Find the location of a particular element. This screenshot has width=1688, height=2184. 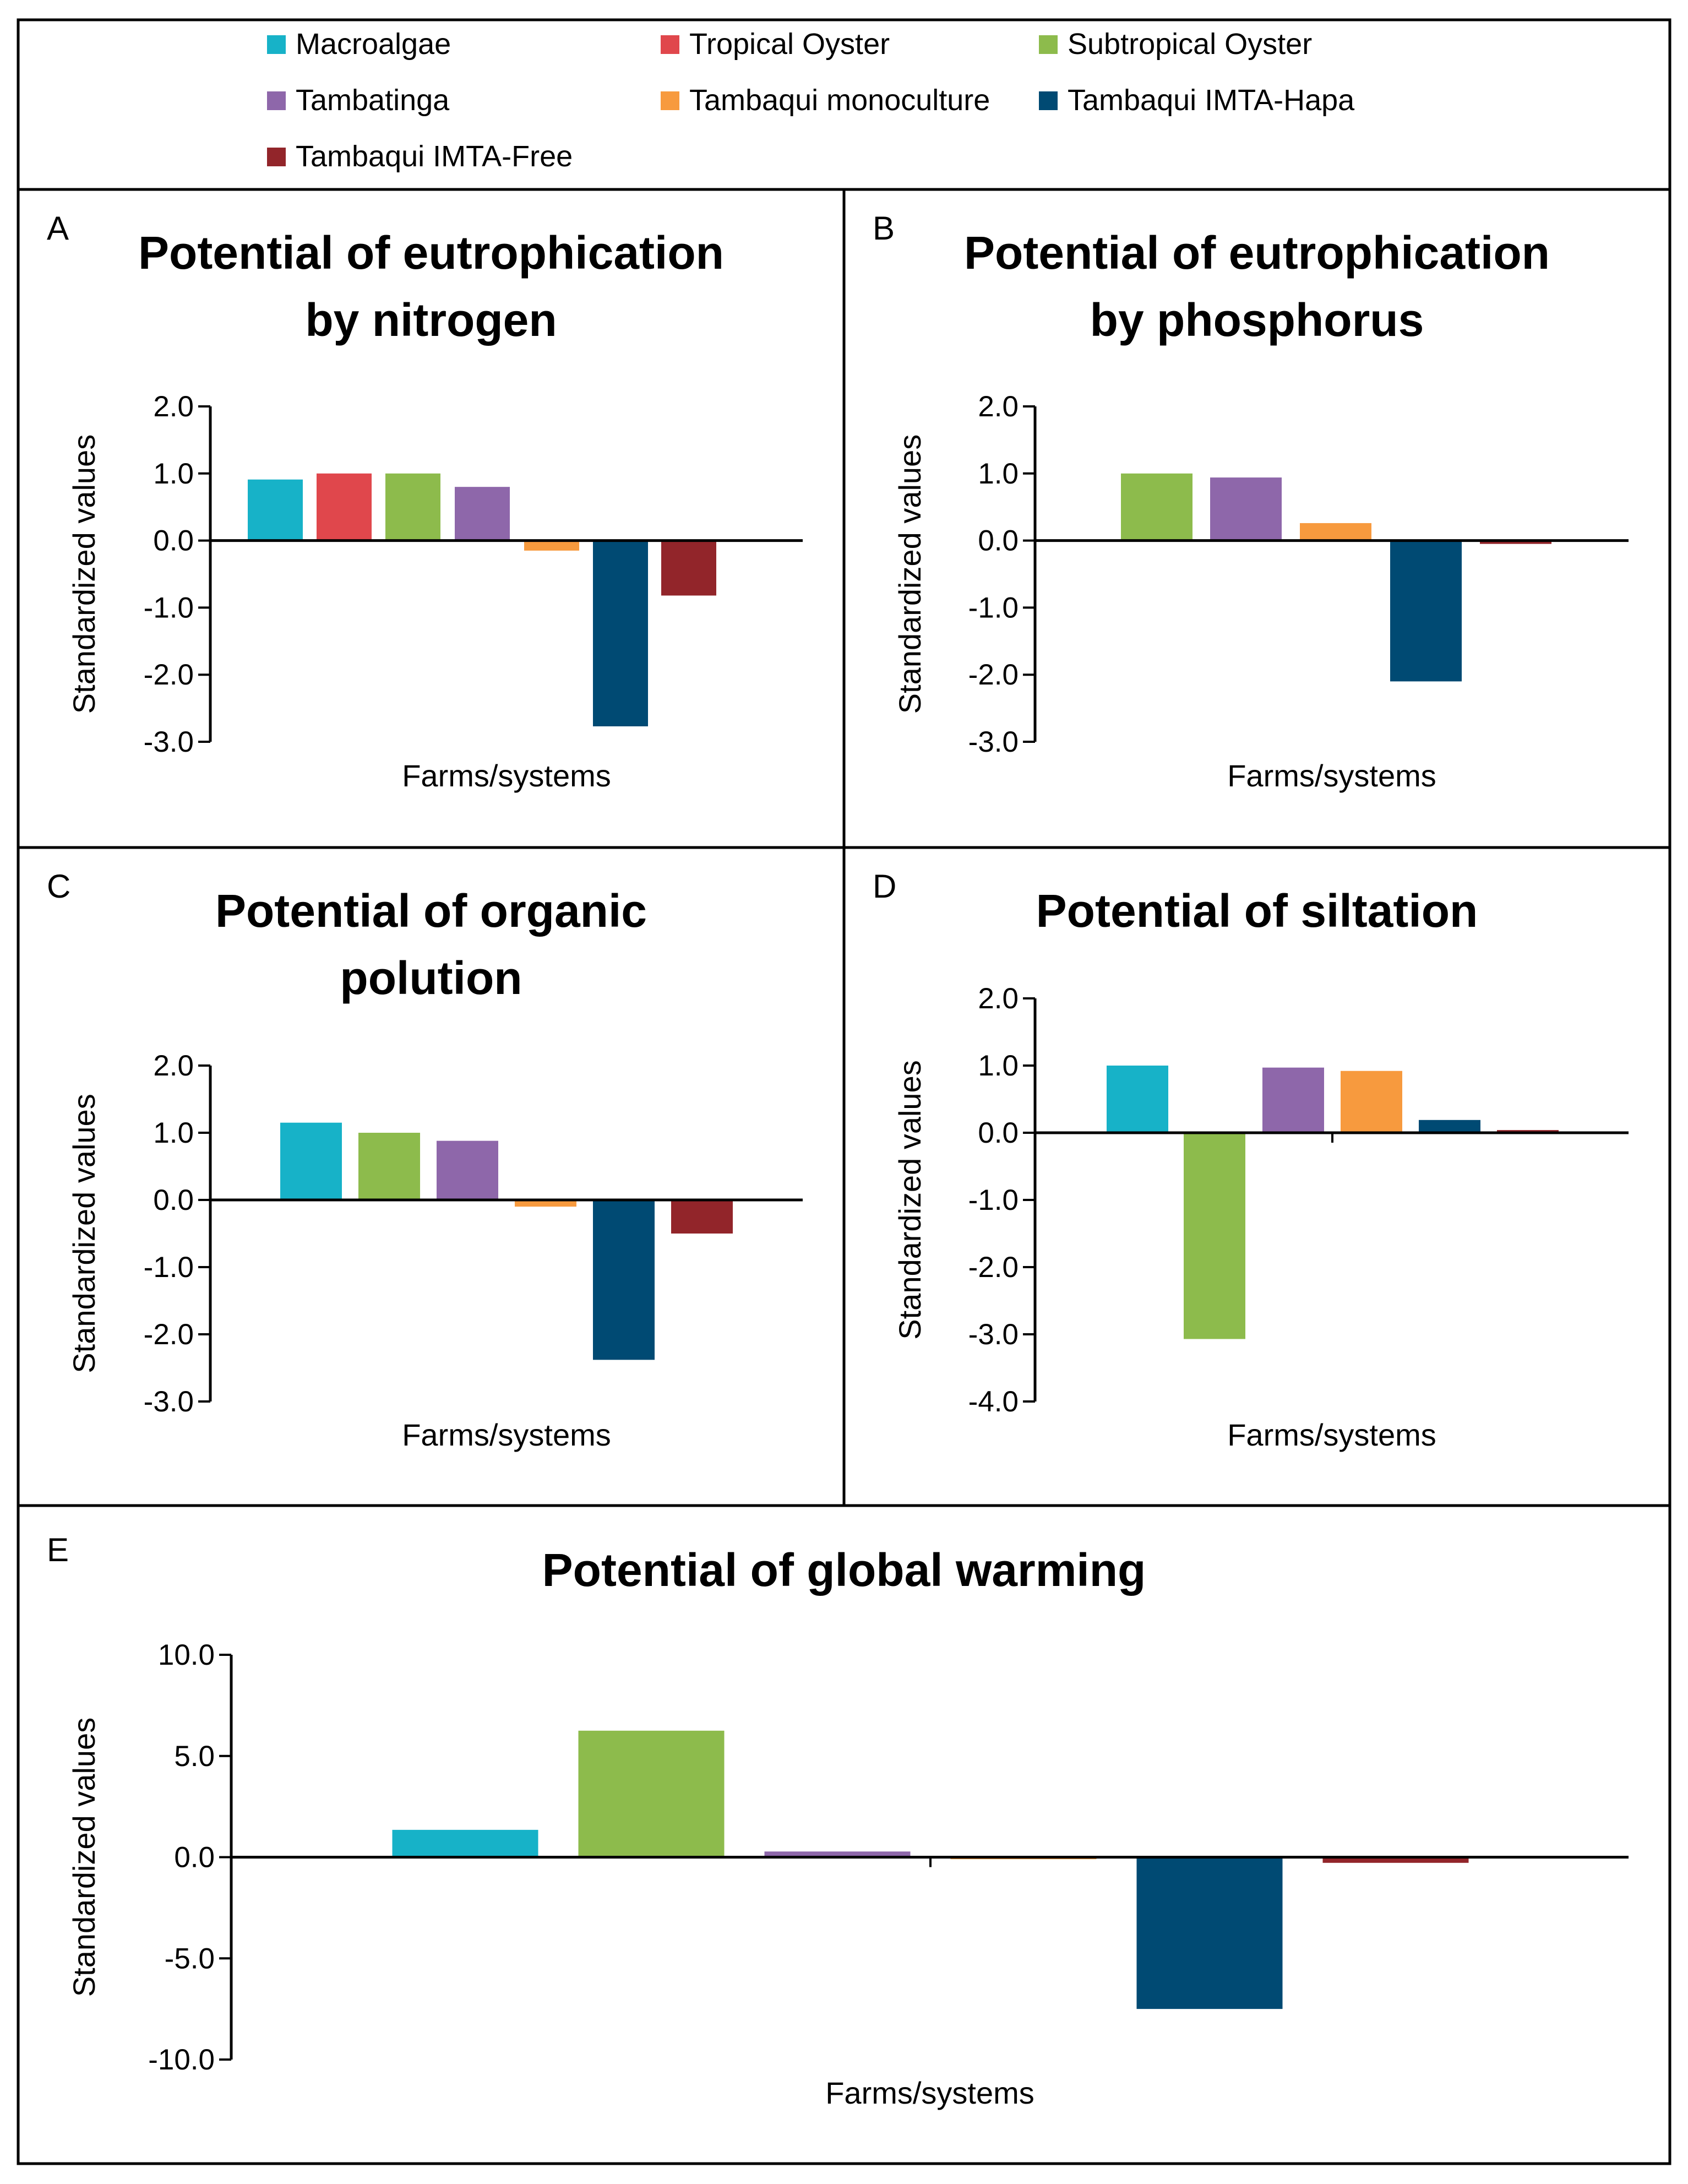

y-tick-label: 10.0 is located at coordinates (186, 1655).